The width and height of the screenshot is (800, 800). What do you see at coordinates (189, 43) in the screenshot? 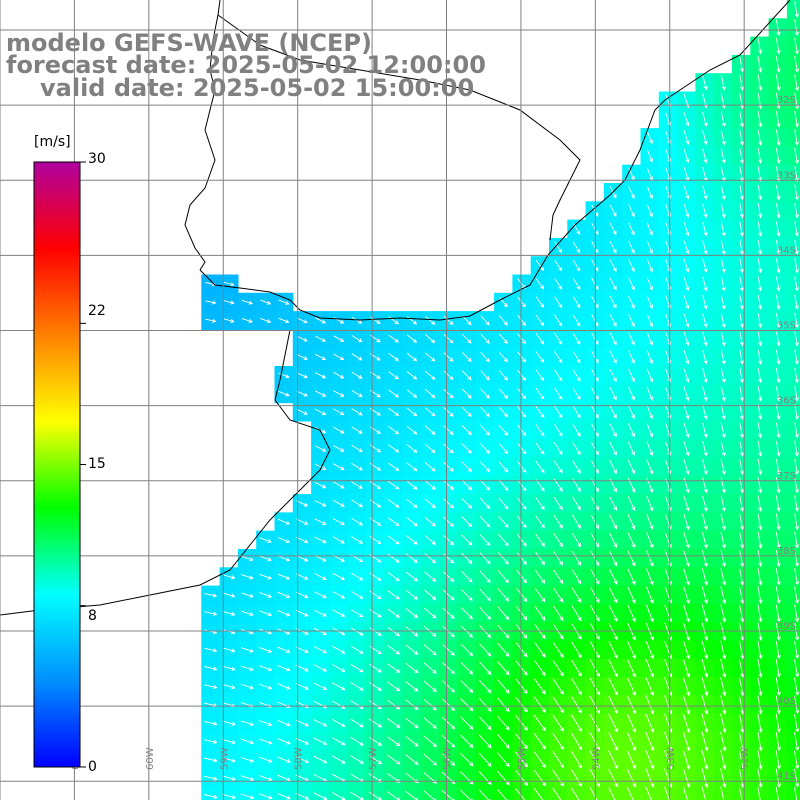
I see `model-title: modelo GEFS-WAVE (NCEP)` at bounding box center [189, 43].